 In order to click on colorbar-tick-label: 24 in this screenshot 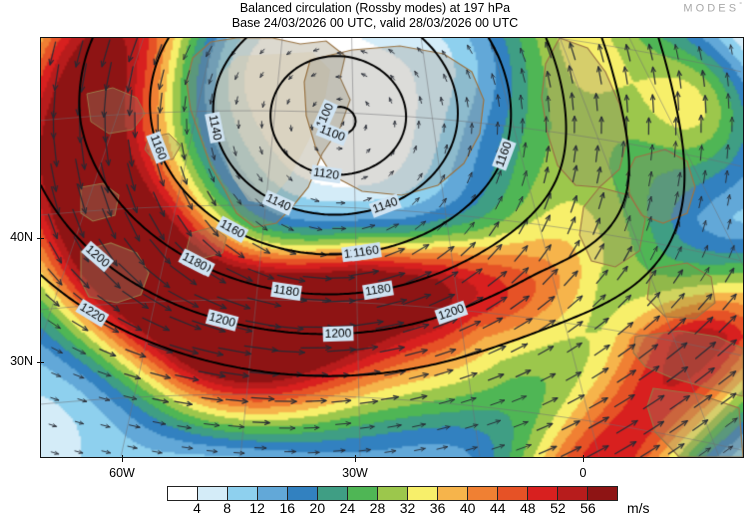, I will do `click(347, 508)`.